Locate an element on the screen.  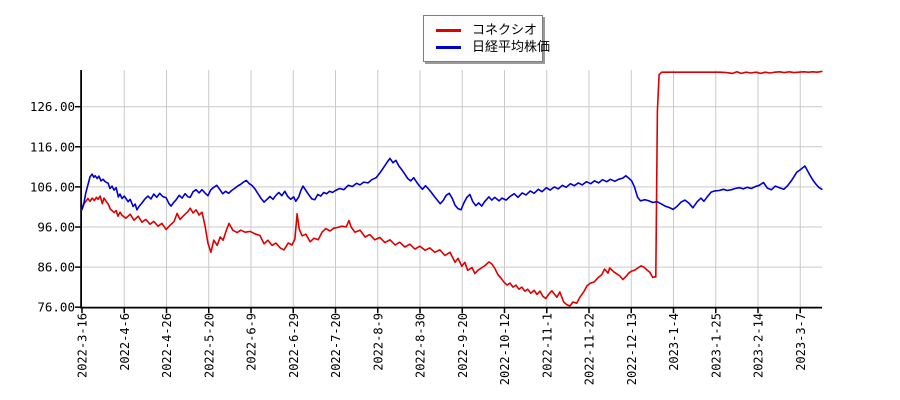
x-tick-label: 2022-4-26 is located at coordinates (167, 345).